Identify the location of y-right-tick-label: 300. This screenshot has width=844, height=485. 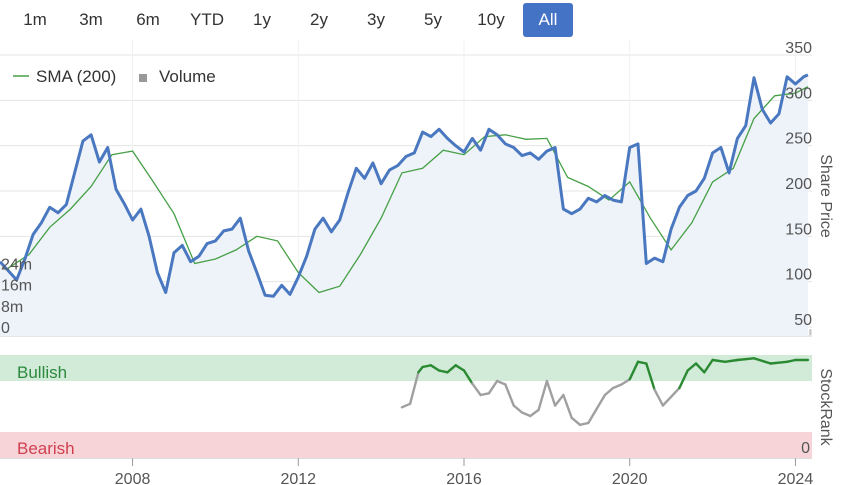
(798, 93).